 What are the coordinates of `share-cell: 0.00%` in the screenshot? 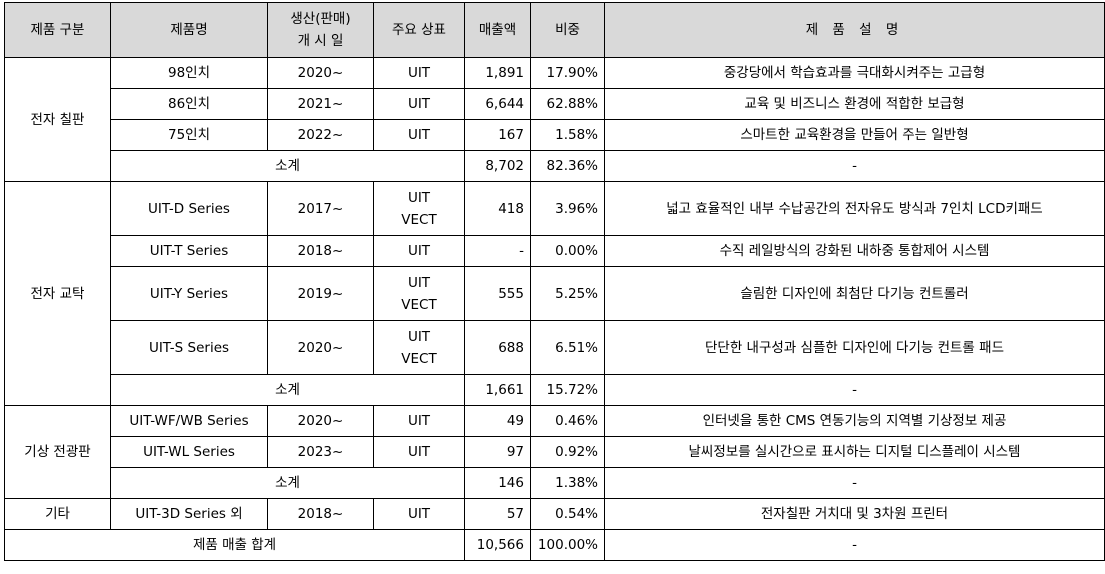 It's located at (567, 251).